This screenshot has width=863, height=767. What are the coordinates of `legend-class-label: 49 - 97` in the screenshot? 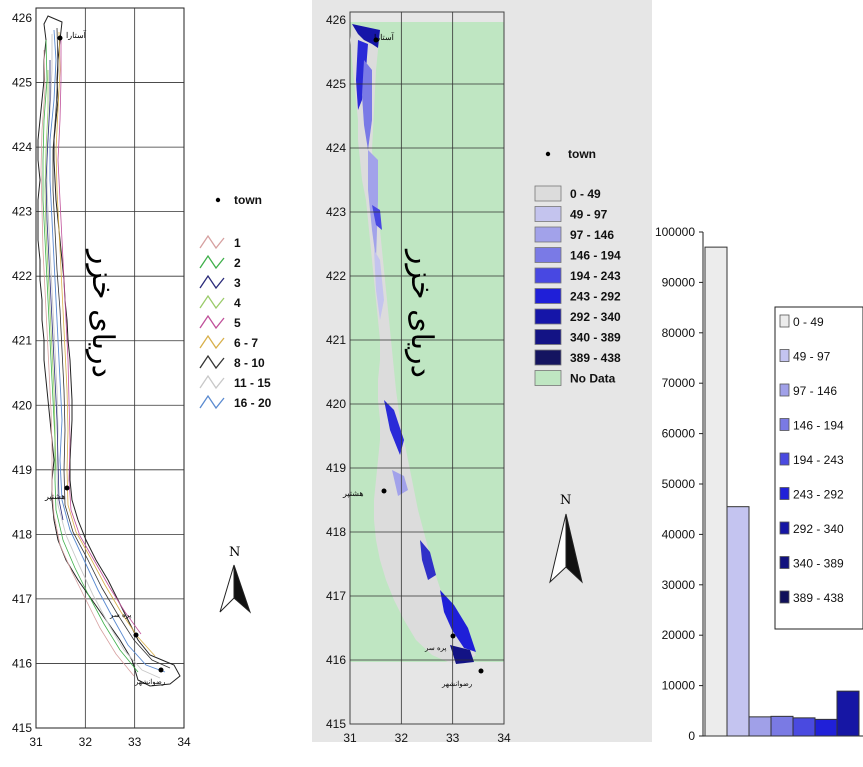 It's located at (589, 215).